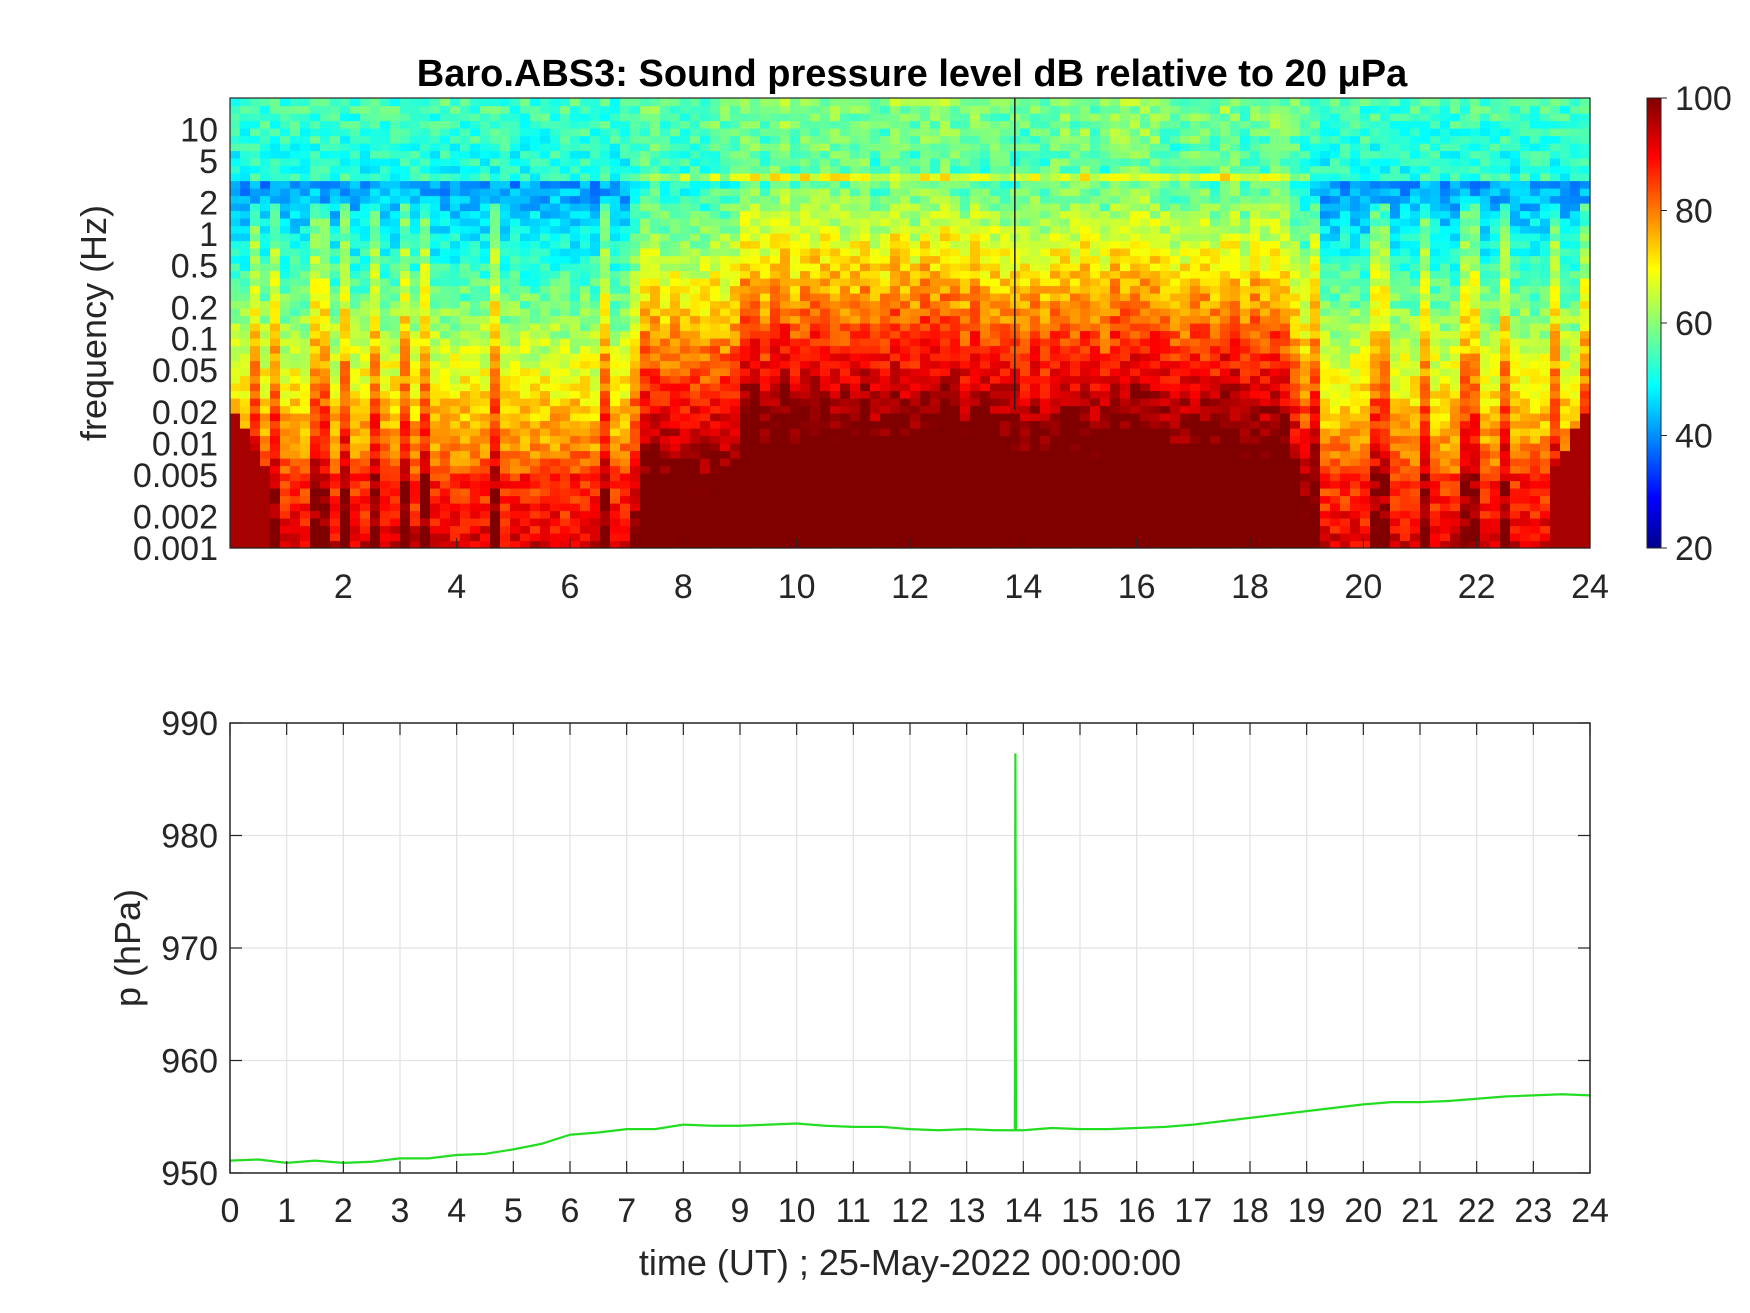 This screenshot has width=1750, height=1313. Describe the element at coordinates (971, 572) in the screenshot. I see `spectrogram-x-ticks: 2 4 6 8 10 12 14 16 18 20 22 24` at that location.